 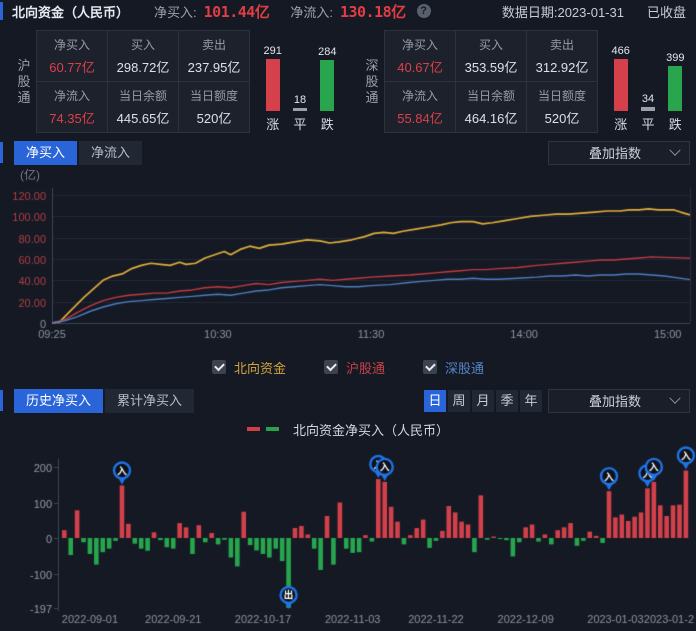 I want to click on history-tabs: 历史净买入 累计净买入, so click(x=104, y=400).